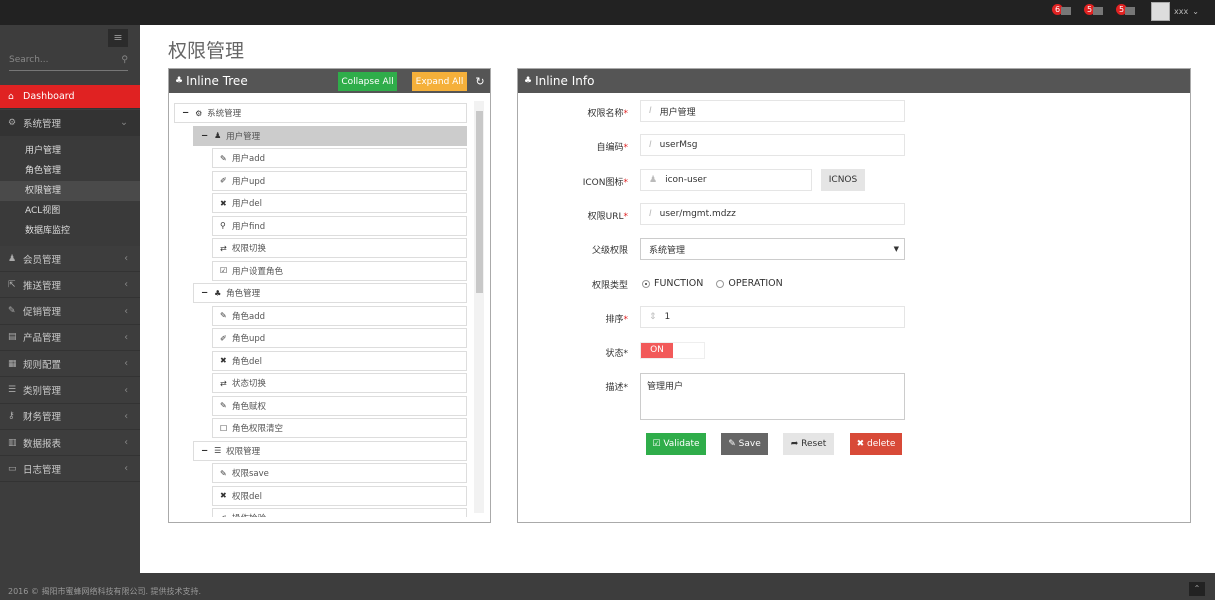  Describe the element at coordinates (320, 113) in the screenshot. I see `tree-node: − ⚙ 系统管理` at that location.